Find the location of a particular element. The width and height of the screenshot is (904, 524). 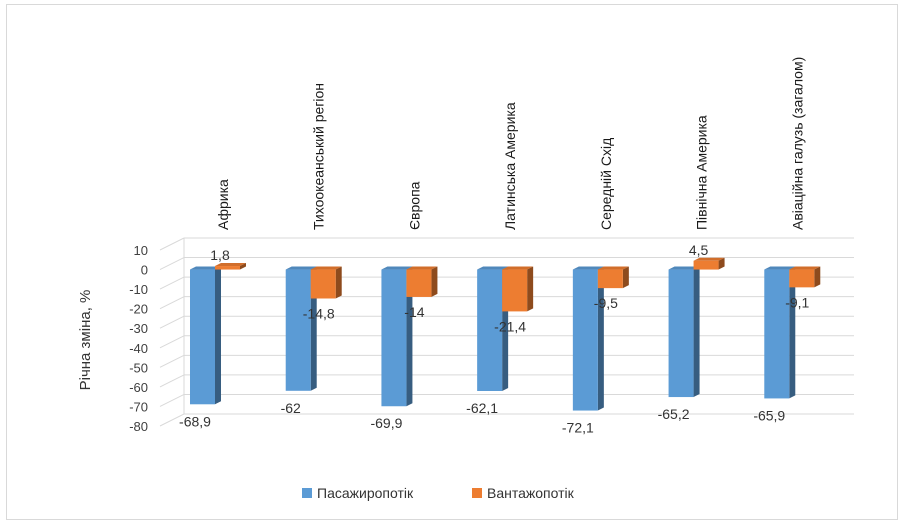

y-tick-label: -30 is located at coordinates (138, 328).